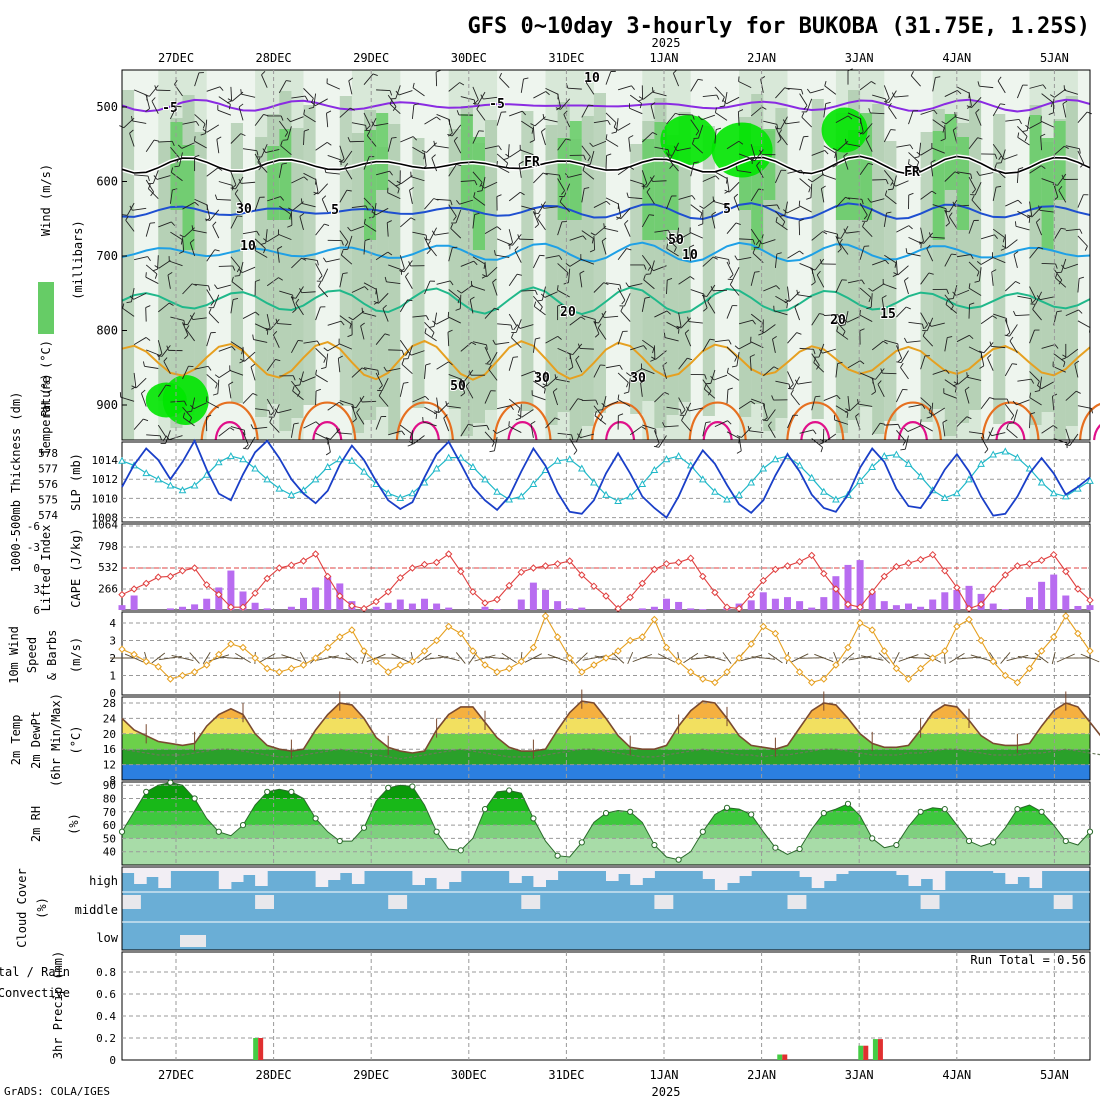 The image size is (1100, 1104). I want to click on precip-convective-bar, so click(260, 1049).